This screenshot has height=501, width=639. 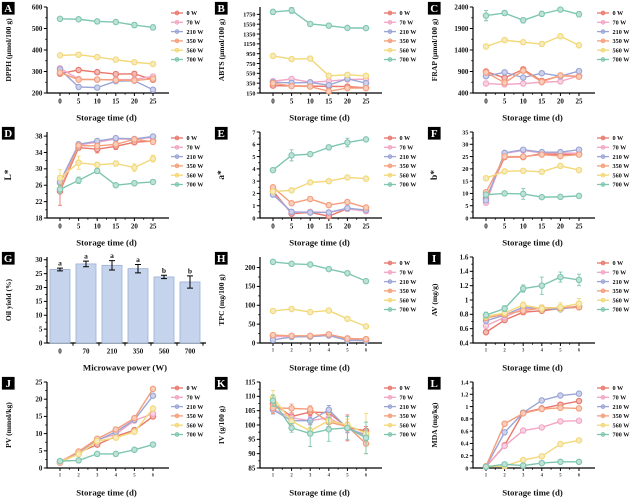 I want to click on svg-text: 1900, so click(x=461, y=29).